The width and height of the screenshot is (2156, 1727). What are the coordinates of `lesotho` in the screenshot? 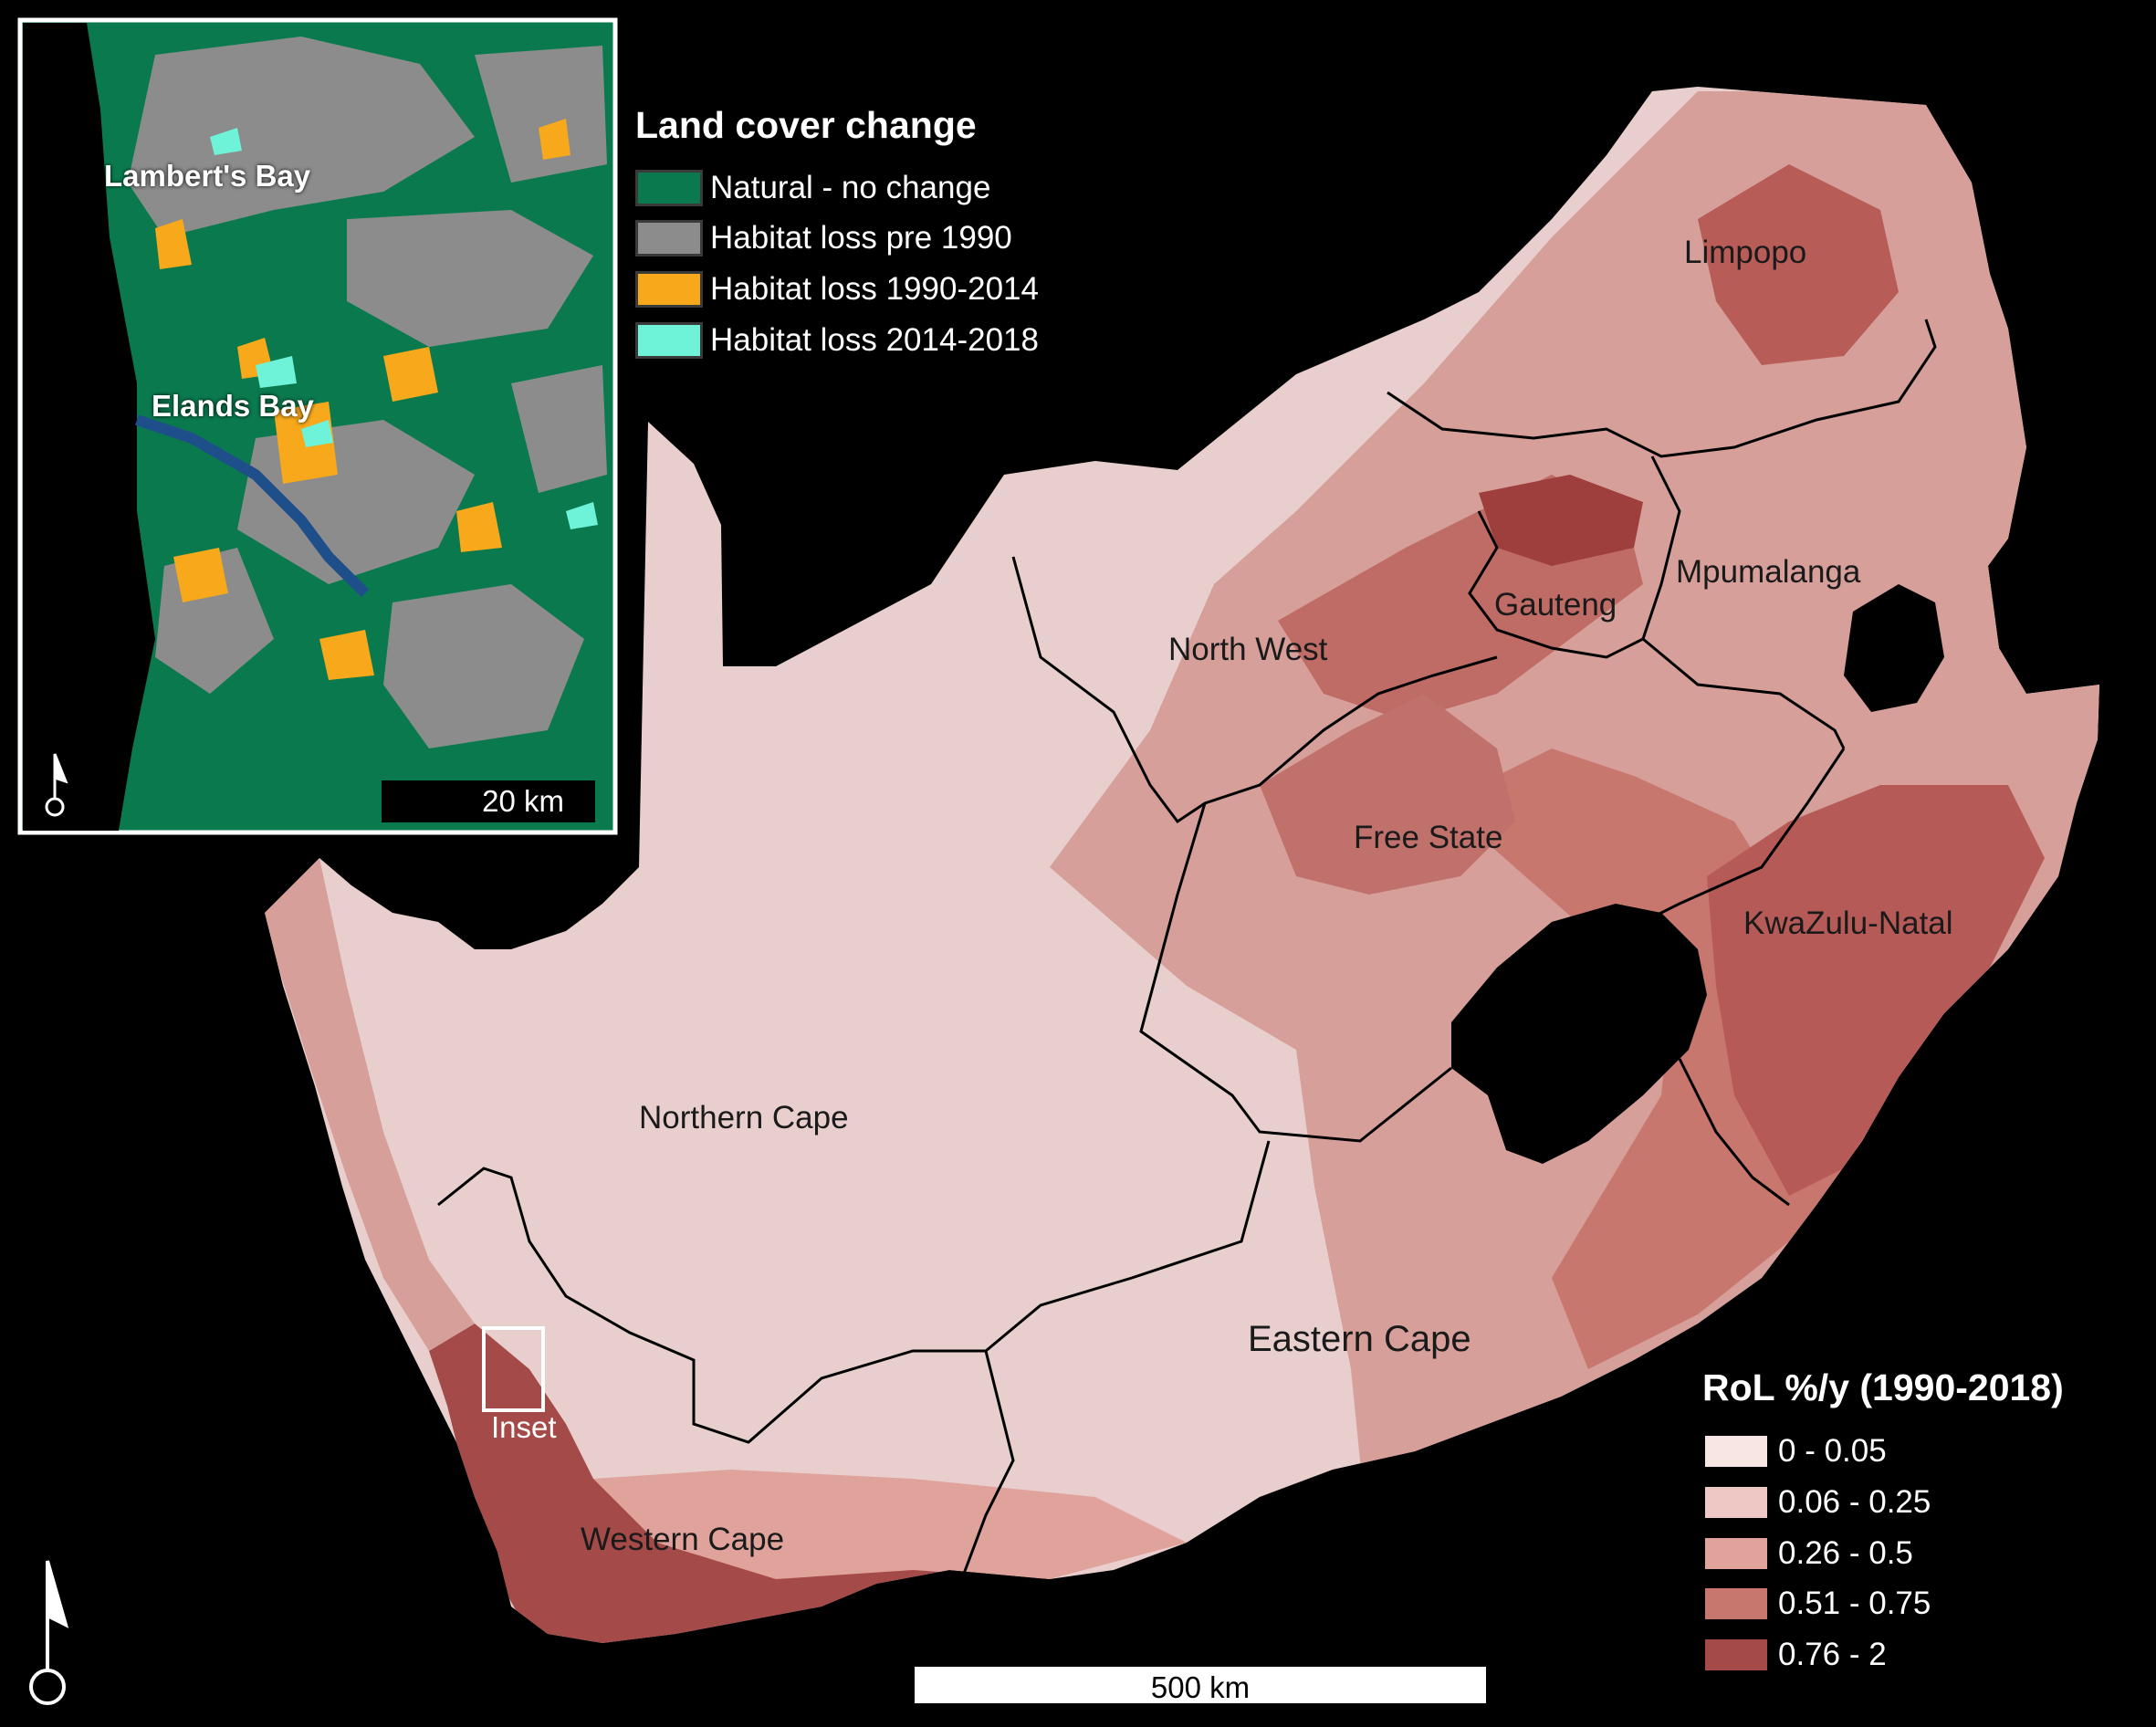 It's located at (1579, 1034).